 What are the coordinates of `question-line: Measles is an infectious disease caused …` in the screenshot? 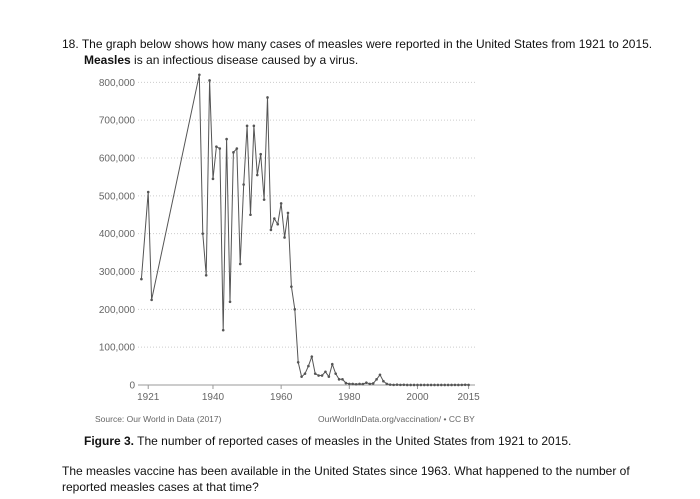 It's located at (221, 60).